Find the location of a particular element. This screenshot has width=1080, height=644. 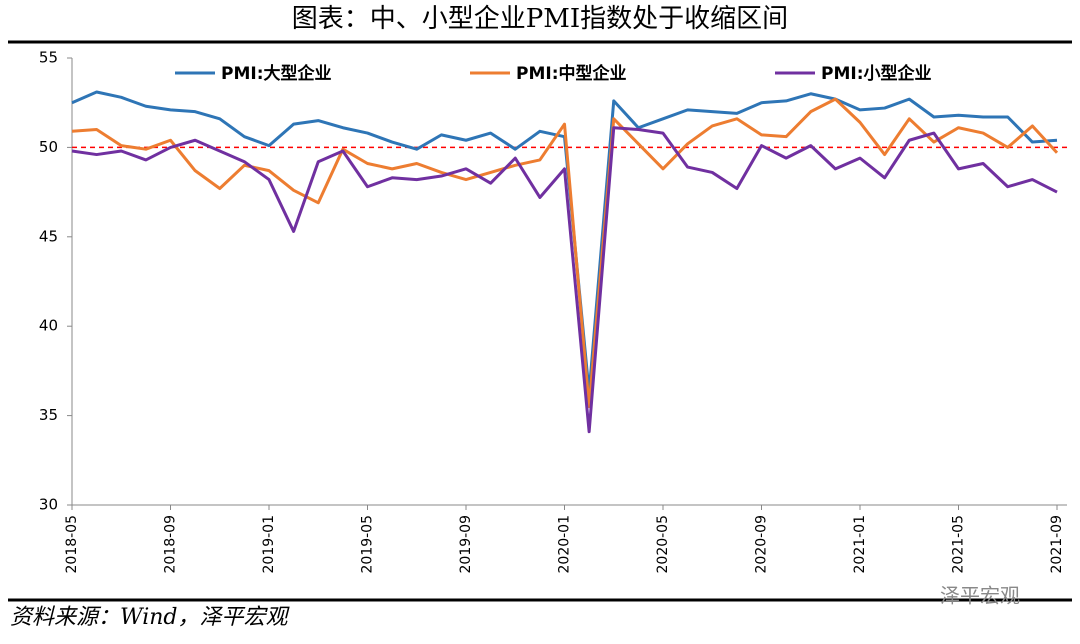

y-tick-label: 50 is located at coordinates (48, 147).